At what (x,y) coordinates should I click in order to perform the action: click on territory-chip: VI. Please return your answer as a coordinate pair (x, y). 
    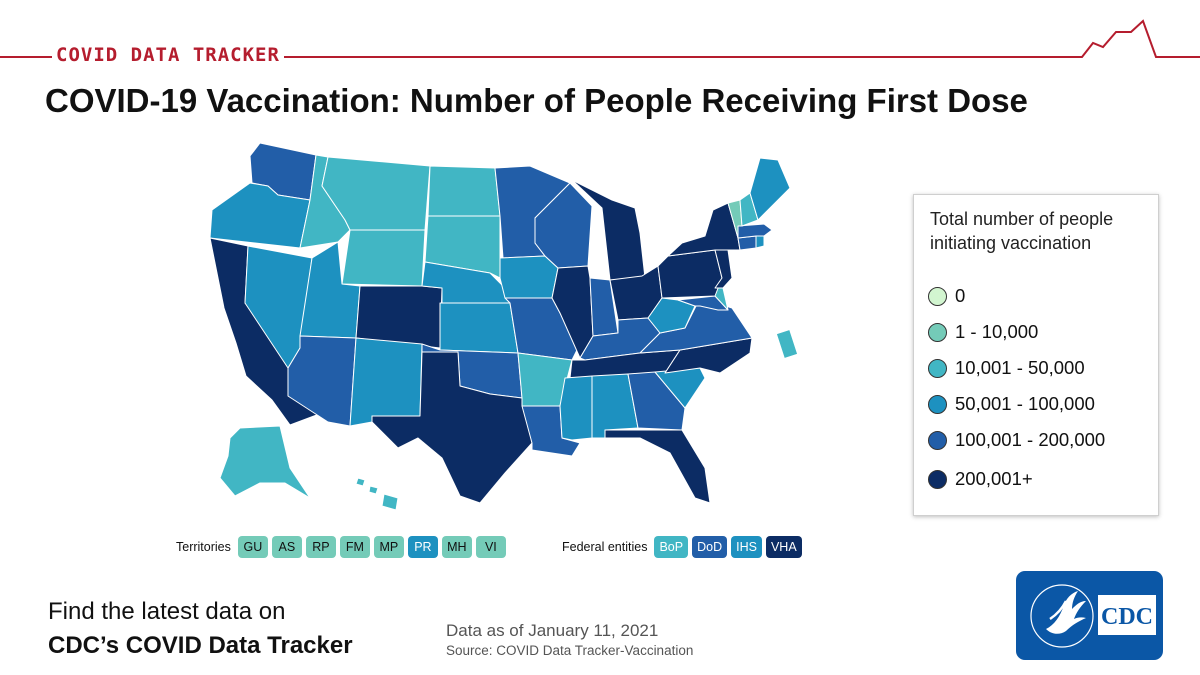
    Looking at the image, I should click on (490, 547).